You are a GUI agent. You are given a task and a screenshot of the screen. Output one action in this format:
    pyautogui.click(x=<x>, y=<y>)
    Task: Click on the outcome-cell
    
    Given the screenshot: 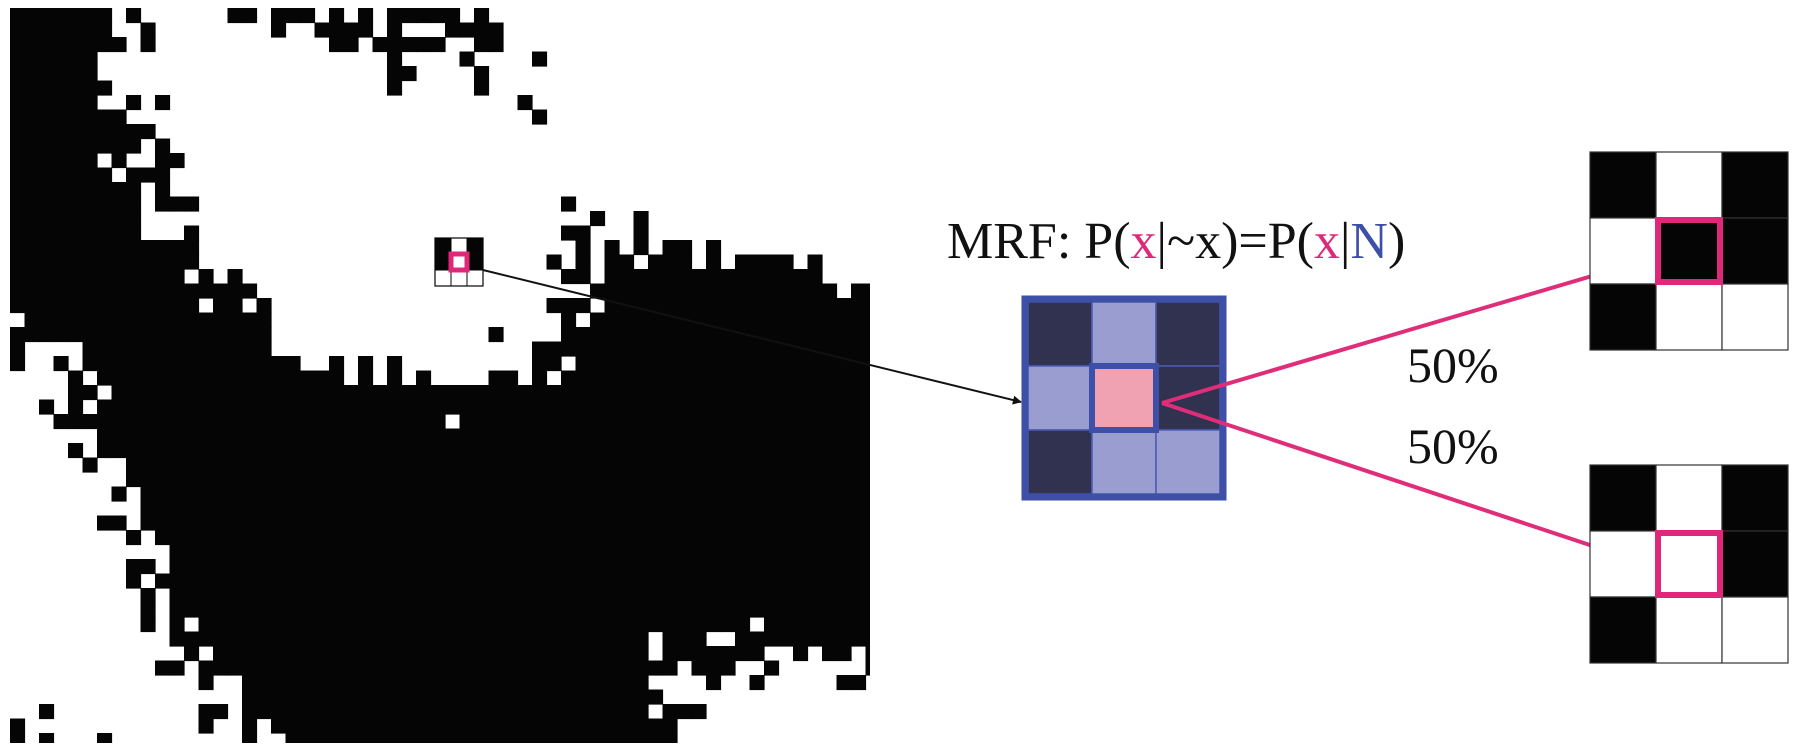 What is the action you would take?
    pyautogui.click(x=1623, y=185)
    